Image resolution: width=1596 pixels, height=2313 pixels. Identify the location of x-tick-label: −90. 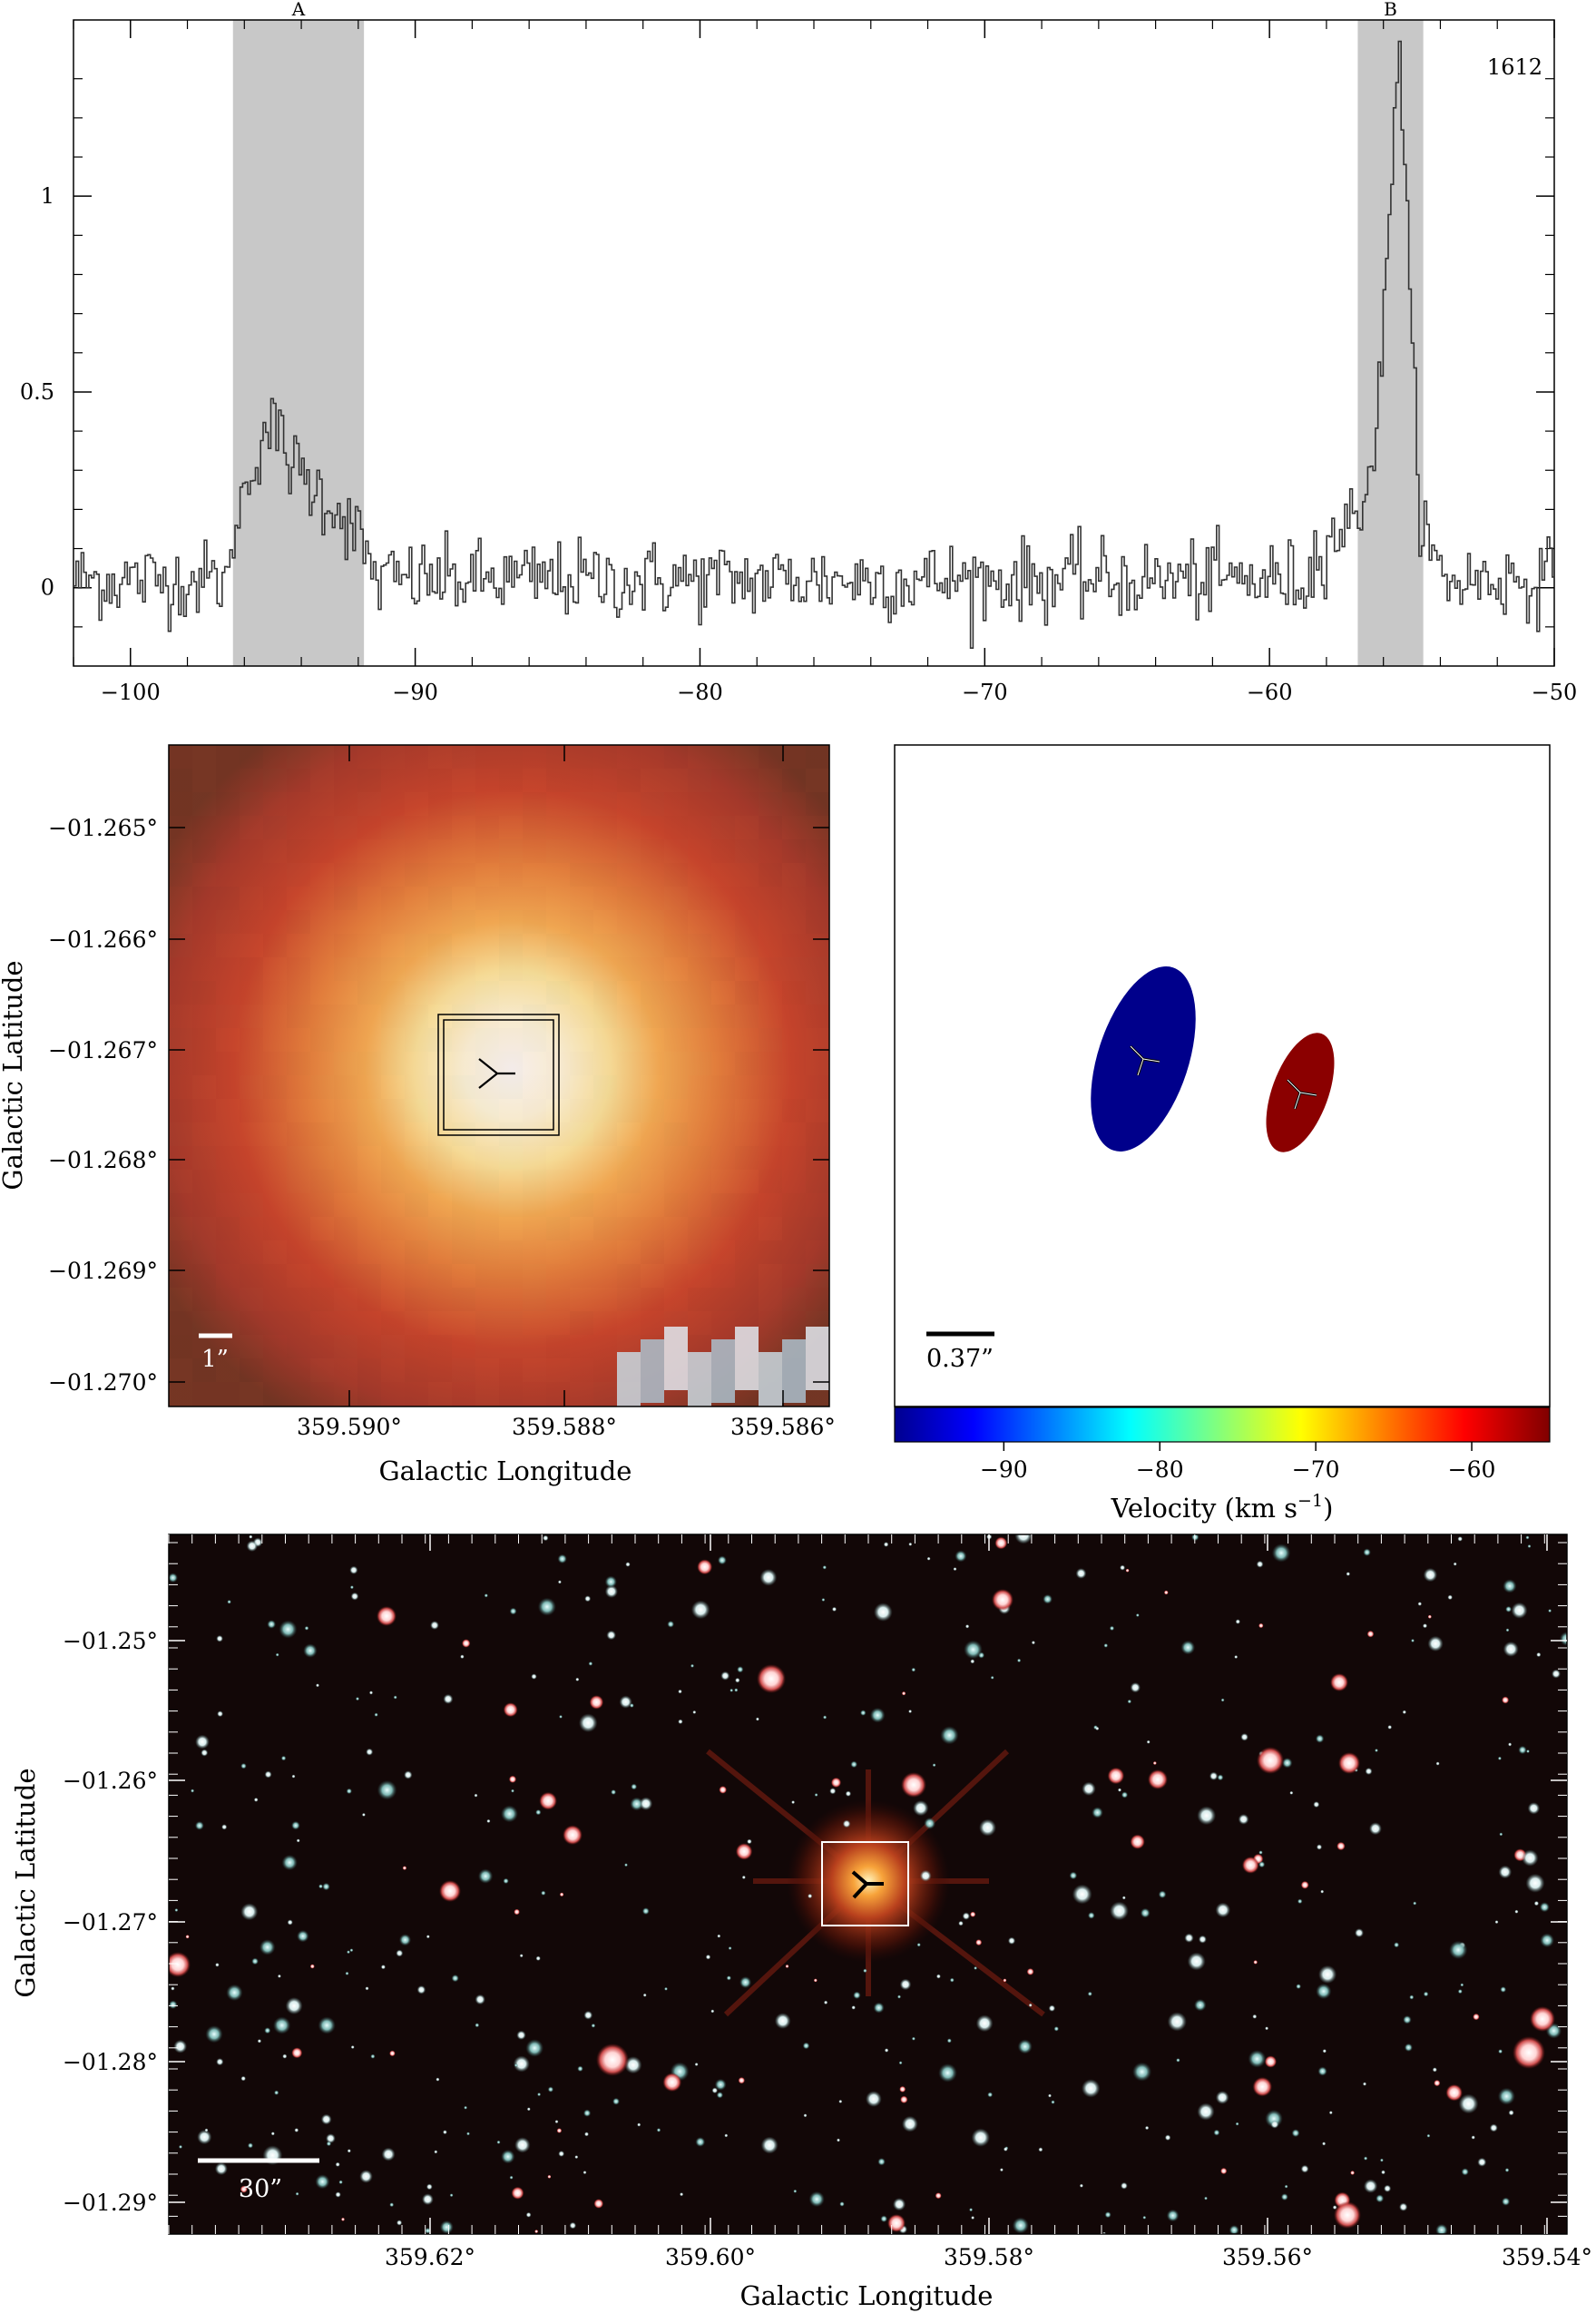
(415, 692).